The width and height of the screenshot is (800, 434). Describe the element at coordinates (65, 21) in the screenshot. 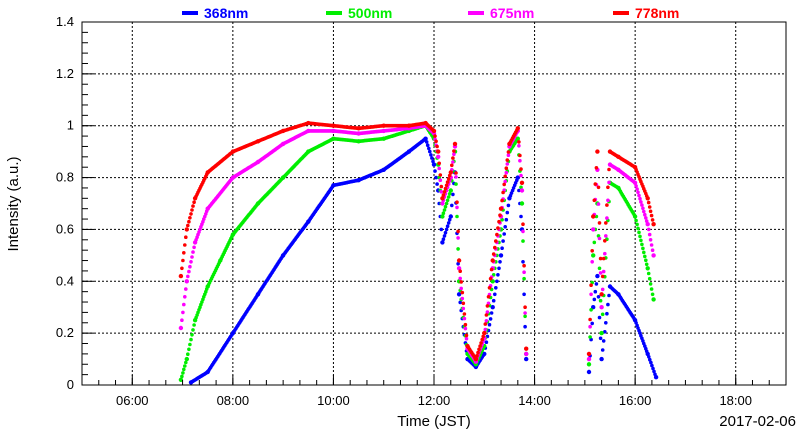

I see `y-tick-label: 1.4` at that location.